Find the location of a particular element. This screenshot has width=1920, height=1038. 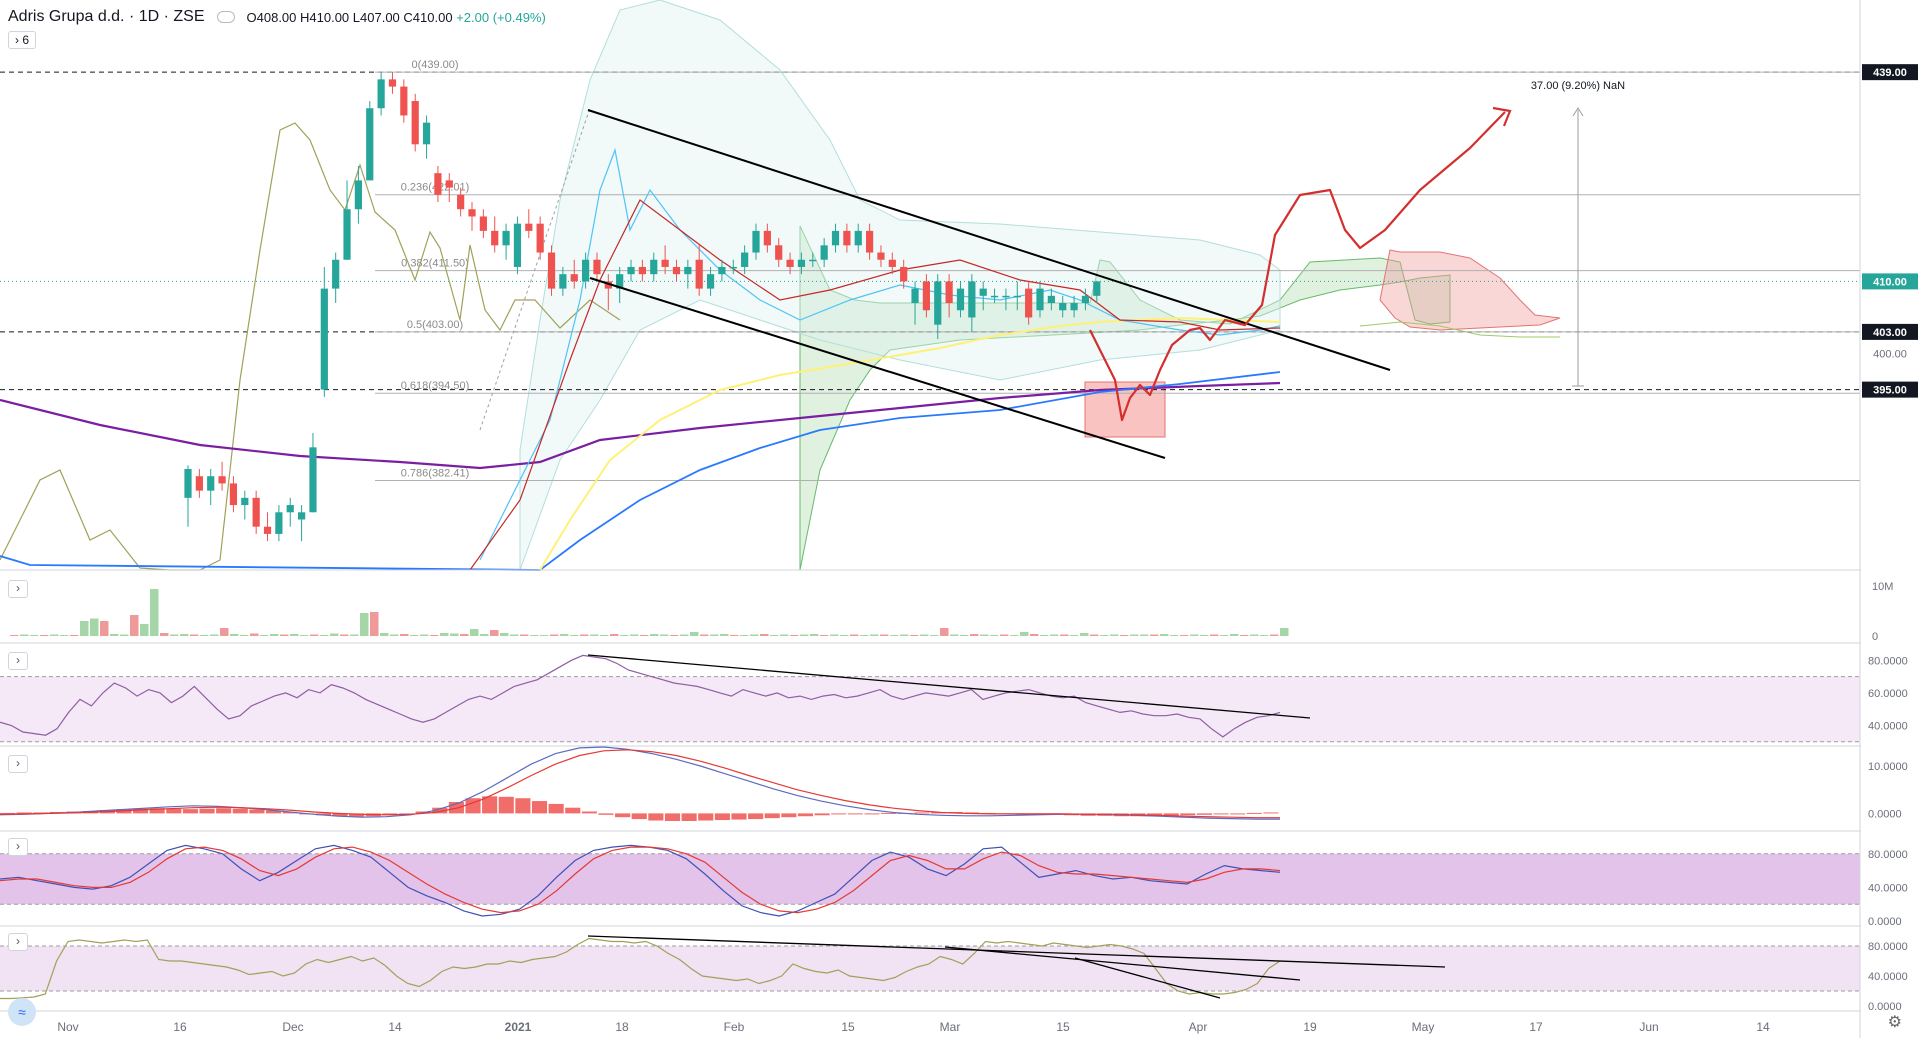

volume-pane-toggle: › is located at coordinates (18, 589).